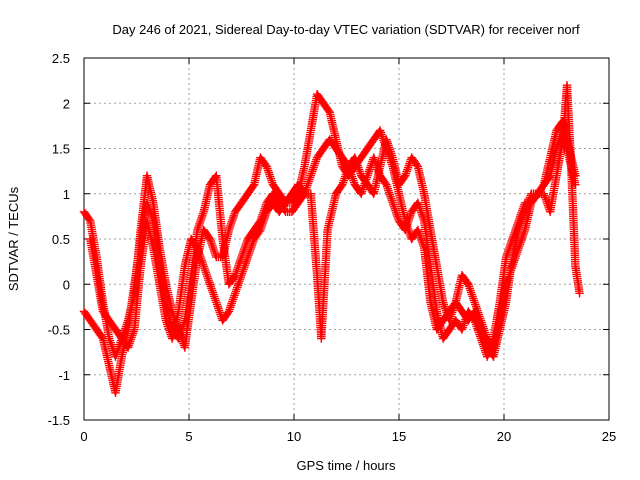 This screenshot has height=480, width=640. Describe the element at coordinates (64, 375) in the screenshot. I see `y-tick-label: -1` at that location.